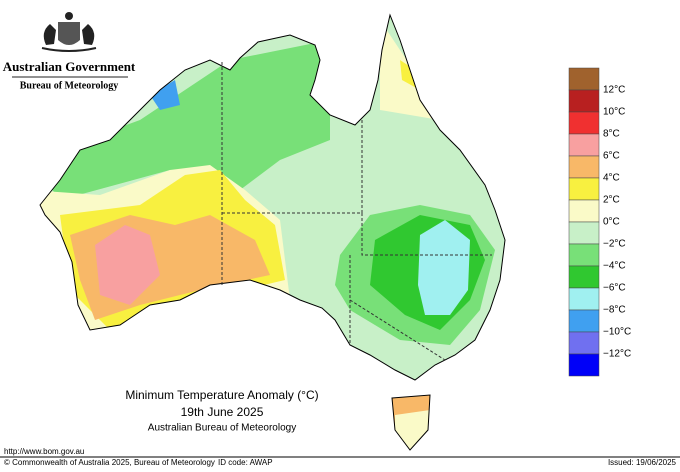 This screenshot has width=680, height=472. Describe the element at coordinates (611, 178) in the screenshot. I see `legend-label: 4°C` at that location.